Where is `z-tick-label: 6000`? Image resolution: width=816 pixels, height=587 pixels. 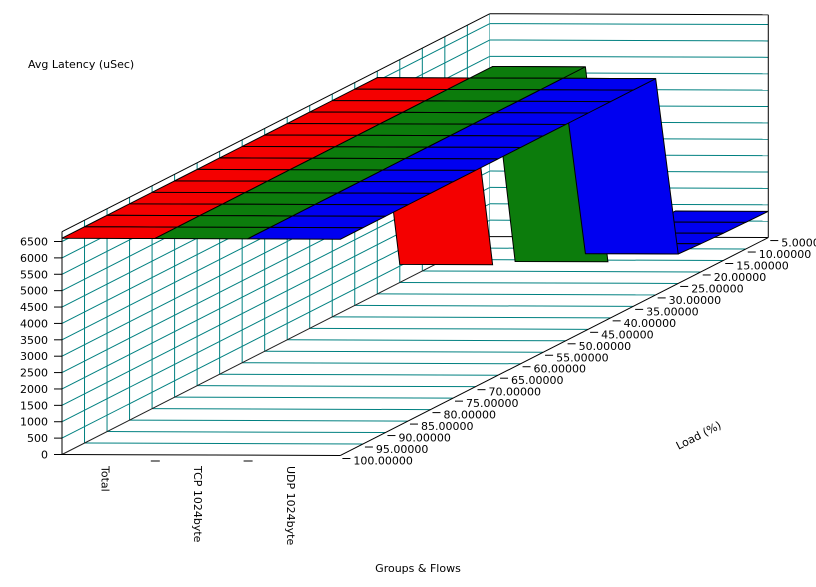 z-tick-label: 6000 is located at coordinates (34, 258).